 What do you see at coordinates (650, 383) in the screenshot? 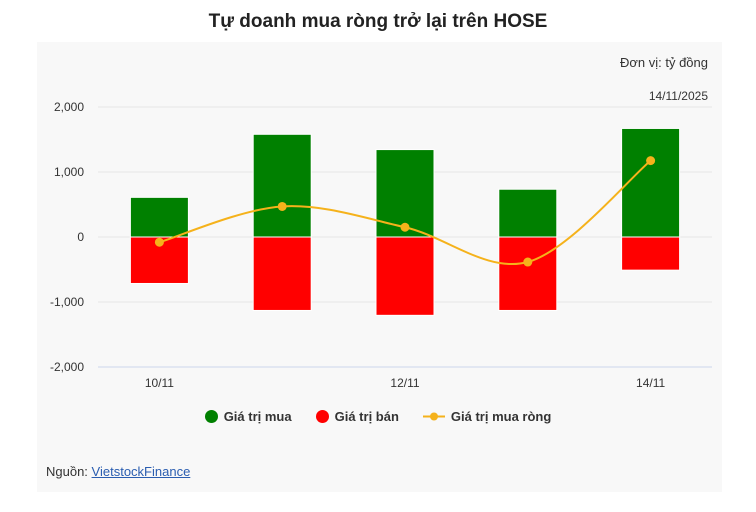
I see `x-tick-label: 14/11` at bounding box center [650, 383].